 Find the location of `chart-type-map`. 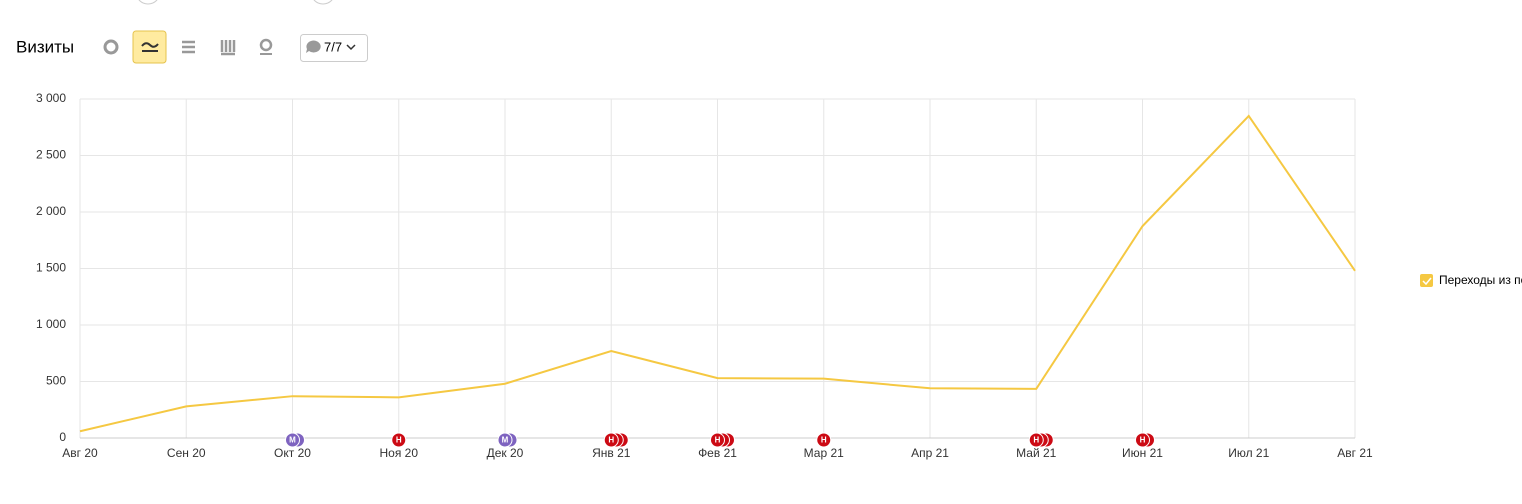

chart-type-map is located at coordinates (266, 46).